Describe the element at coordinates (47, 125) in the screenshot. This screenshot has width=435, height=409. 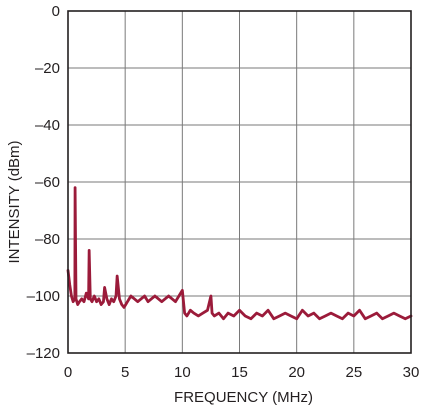
I see `y-tick-label: –40` at that location.